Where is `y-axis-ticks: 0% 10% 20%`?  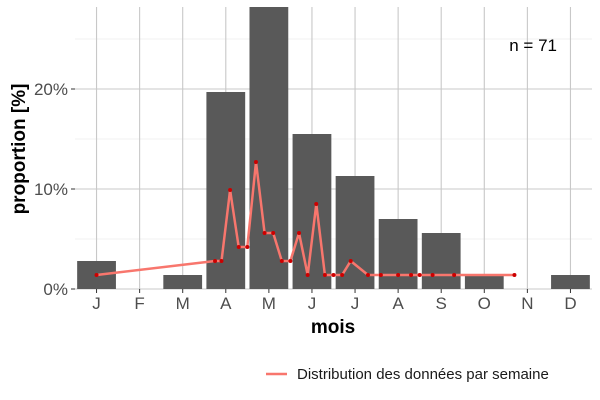
y-axis-ticks: 0% 10% 20% is located at coordinates (54, 189).